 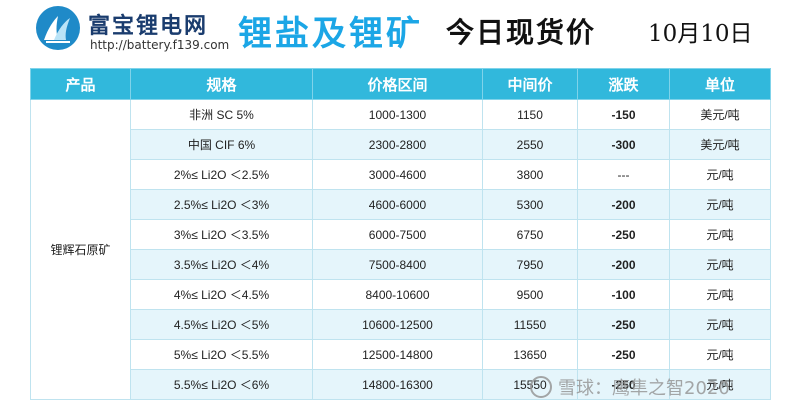 What do you see at coordinates (397, 144) in the screenshot?
I see `price-range-cell: 2300-2800` at bounding box center [397, 144].